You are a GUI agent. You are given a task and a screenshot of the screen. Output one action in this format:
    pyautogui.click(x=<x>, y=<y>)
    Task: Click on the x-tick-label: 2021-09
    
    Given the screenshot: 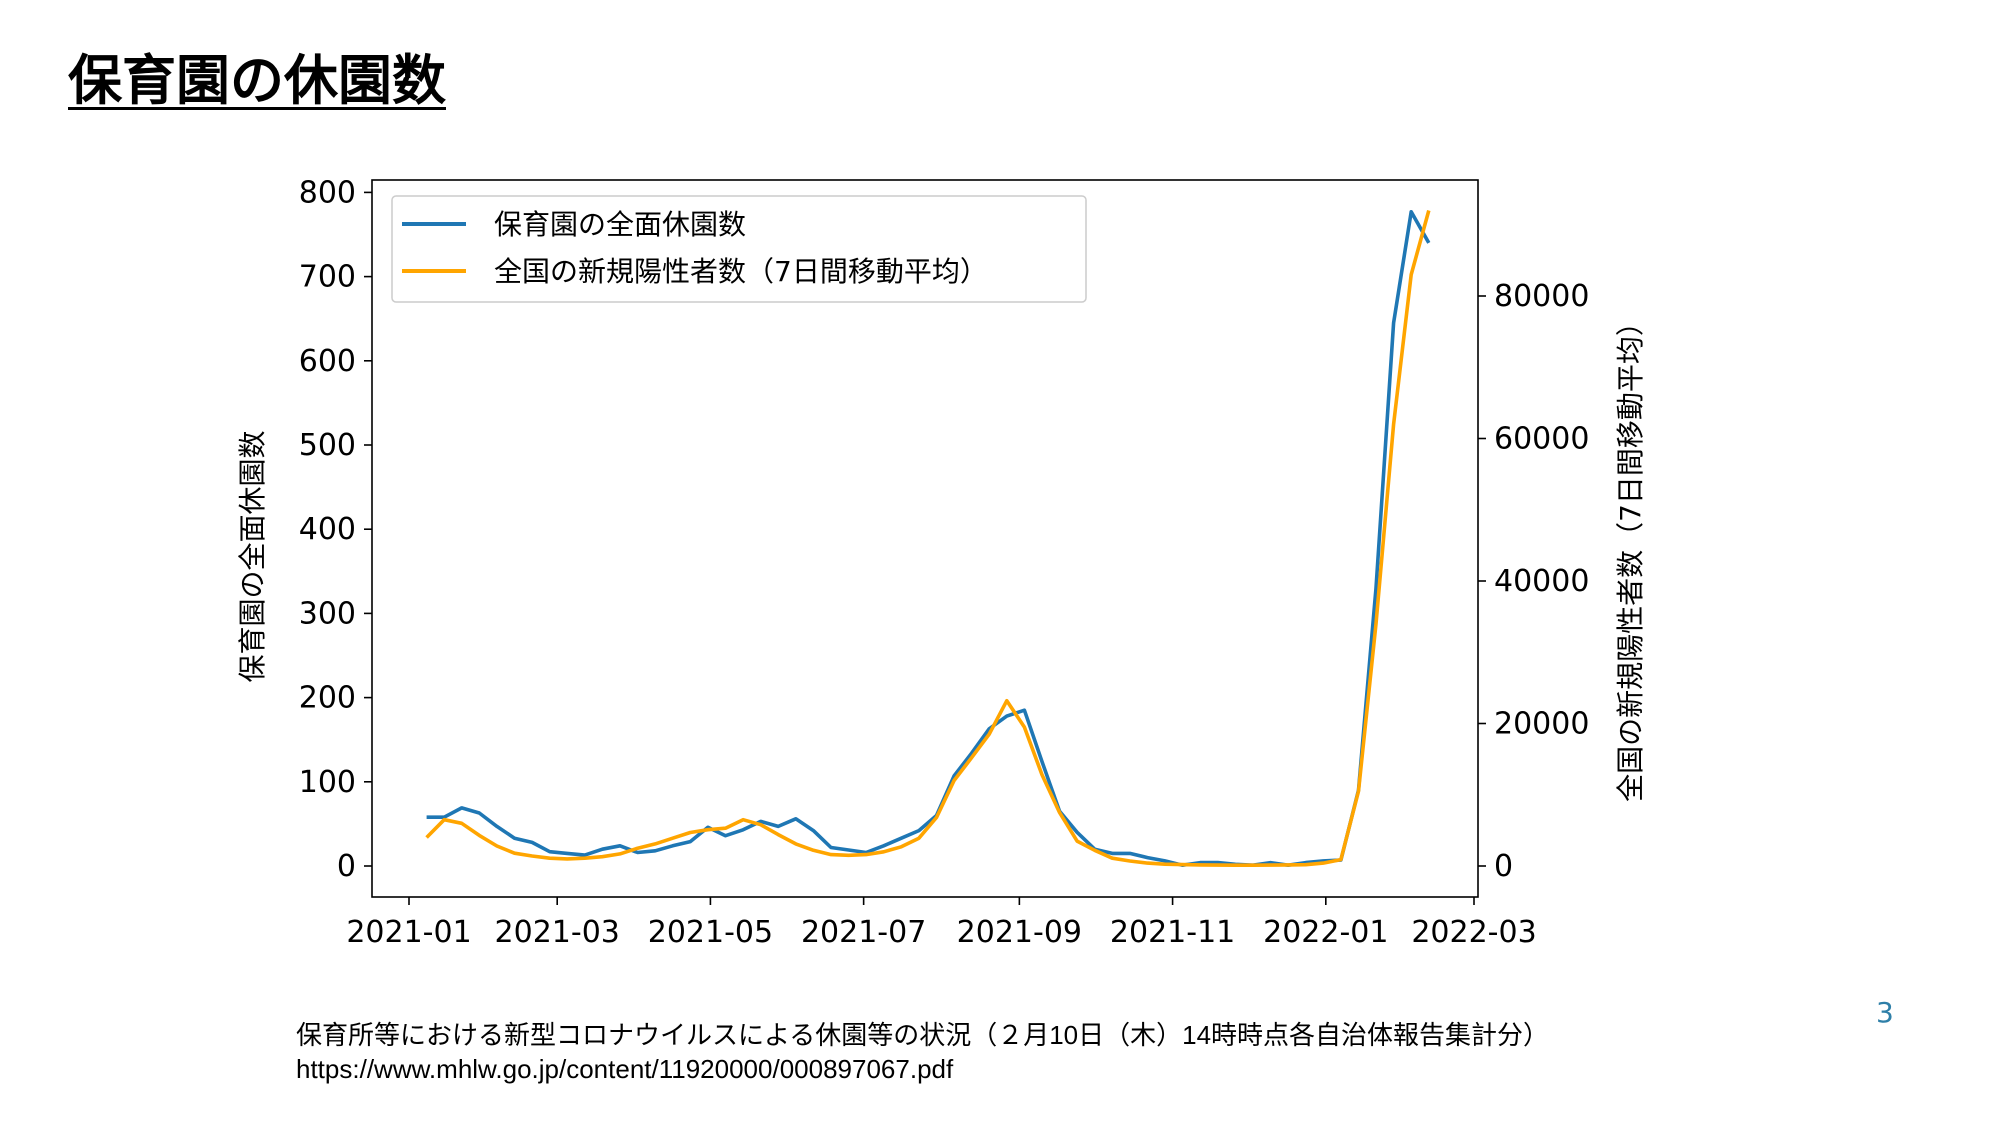 What is the action you would take?
    pyautogui.click(x=1019, y=932)
    